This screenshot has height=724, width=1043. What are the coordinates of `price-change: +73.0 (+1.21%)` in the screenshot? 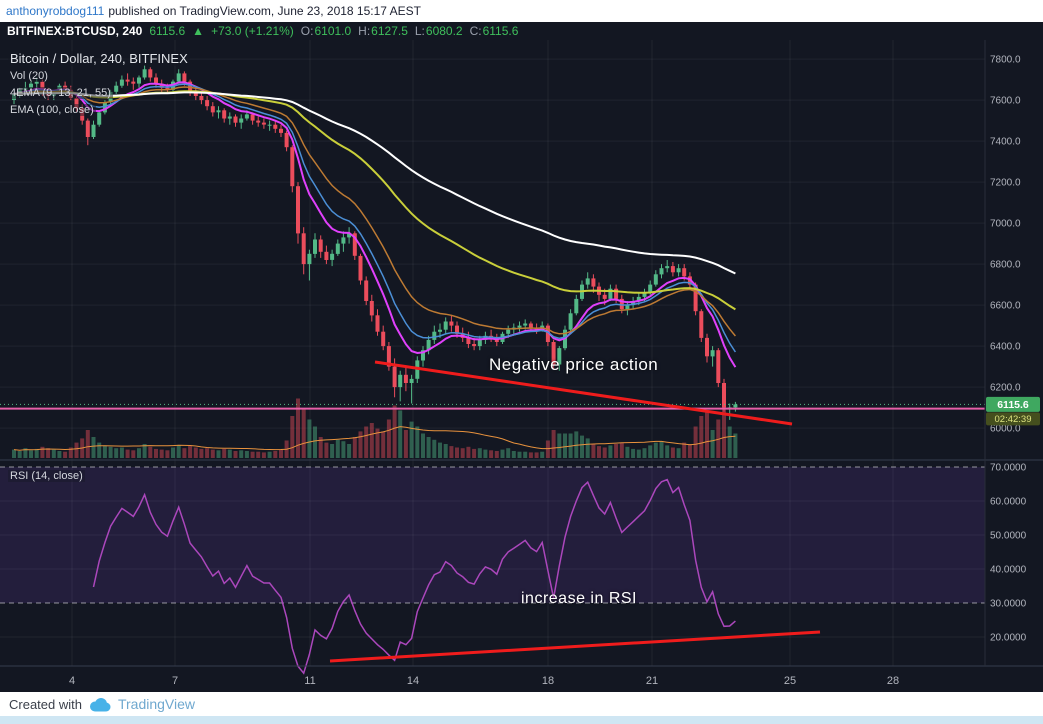 It's located at (252, 31).